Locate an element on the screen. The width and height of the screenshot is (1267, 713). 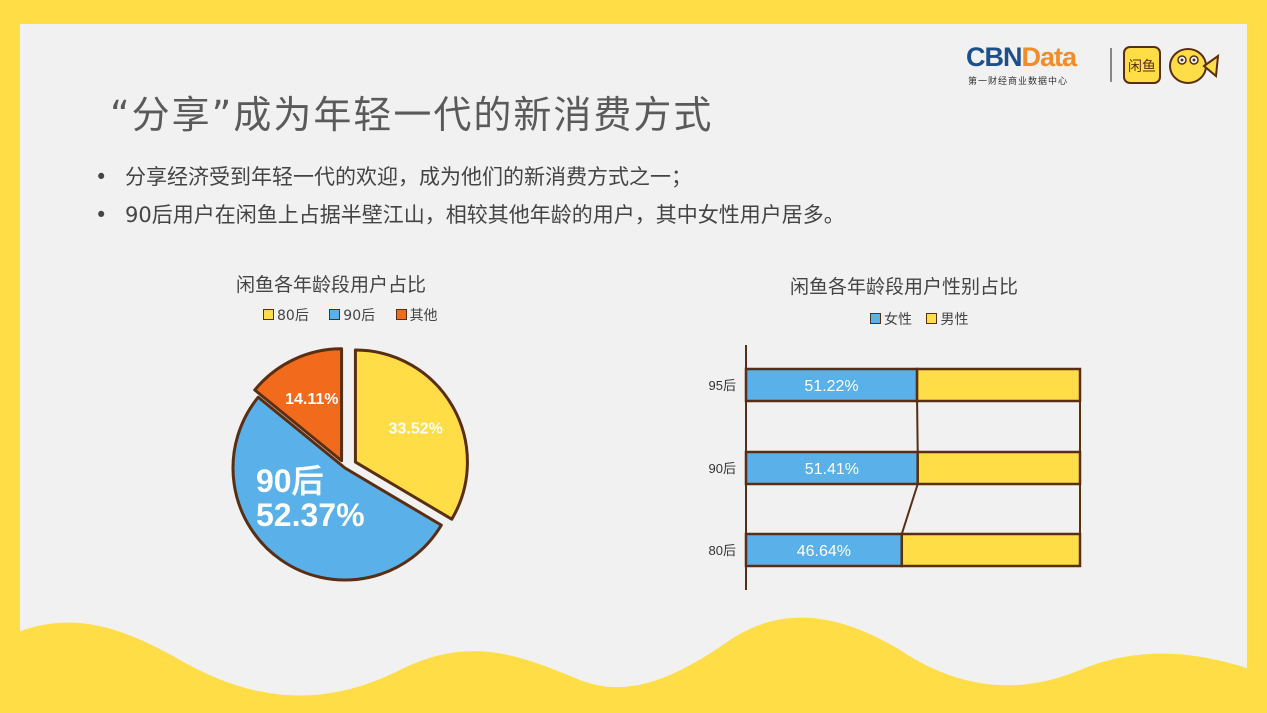
legend-item-female: 女性 is located at coordinates (891, 320).